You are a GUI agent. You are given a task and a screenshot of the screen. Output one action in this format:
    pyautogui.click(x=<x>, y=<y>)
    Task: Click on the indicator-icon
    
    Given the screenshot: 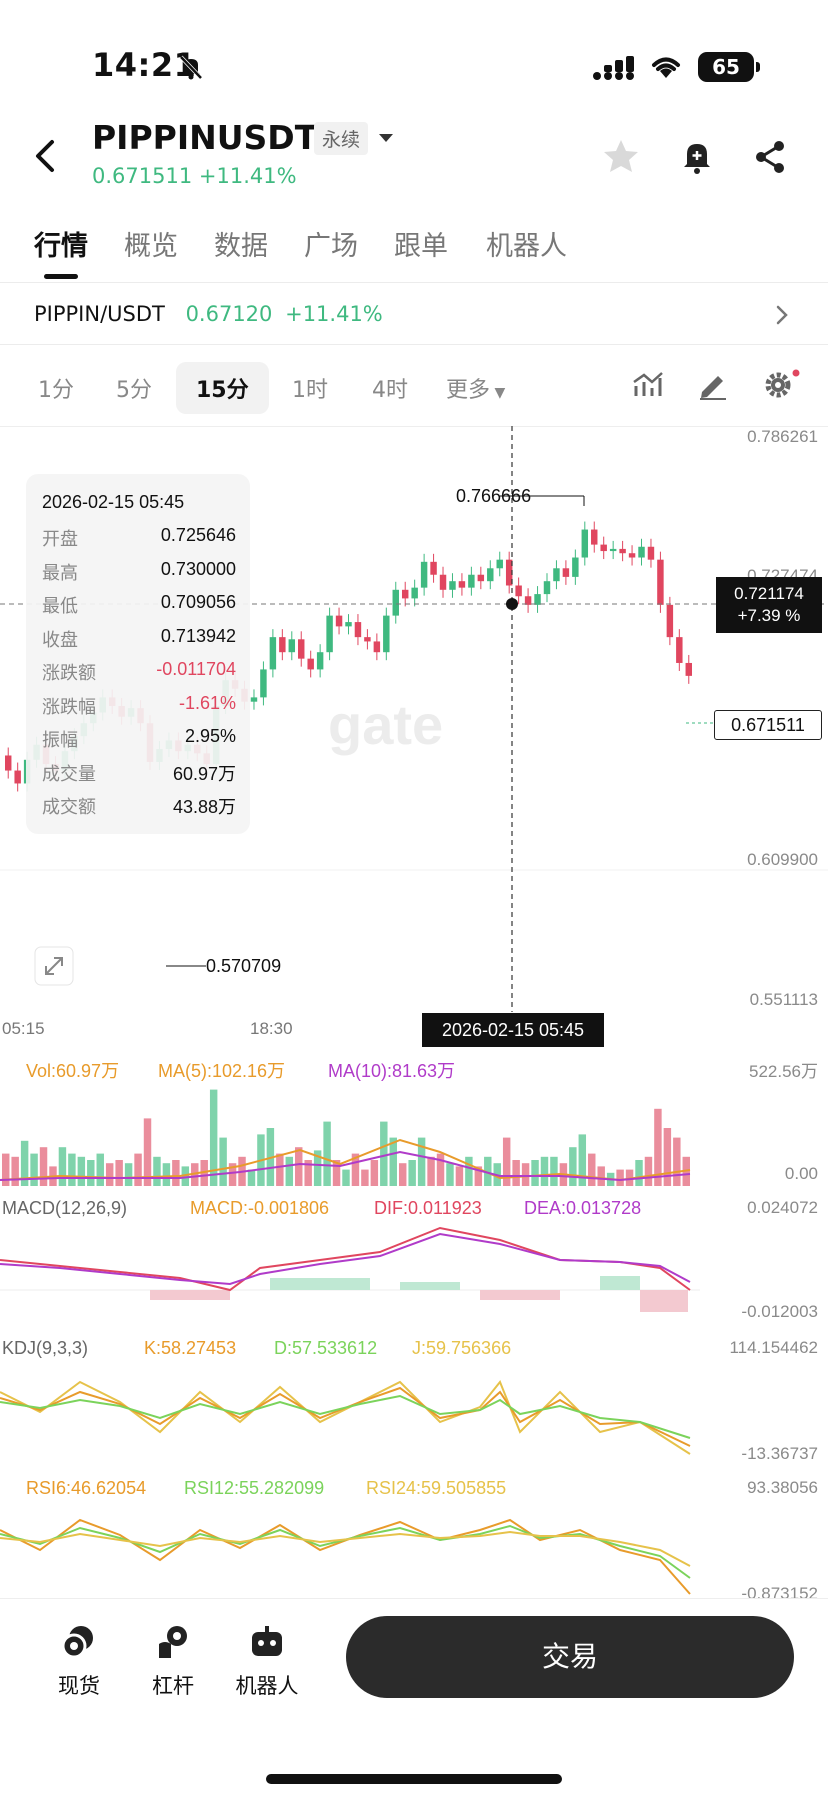 What is the action you would take?
    pyautogui.click(x=648, y=385)
    